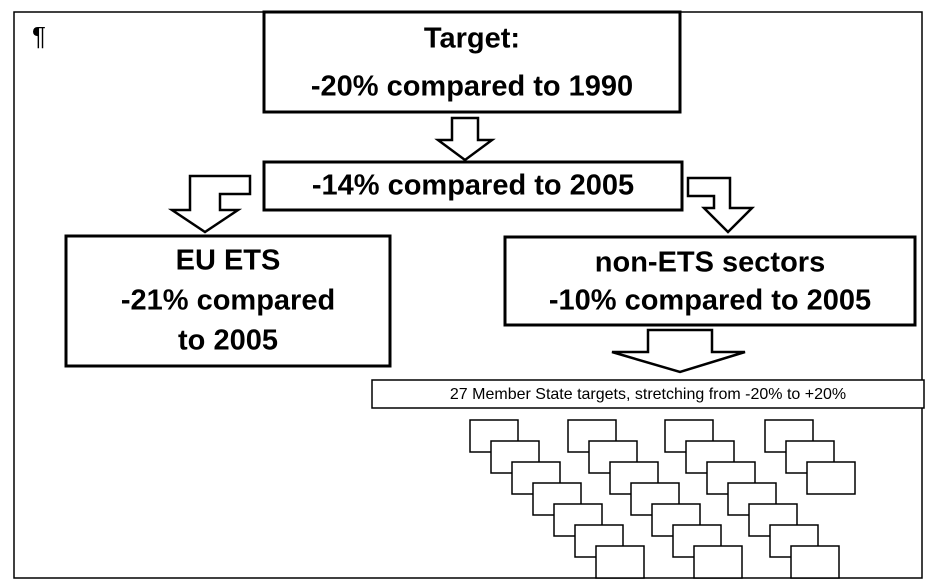  Describe the element at coordinates (710, 301) in the screenshot. I see `non-ets-line: -10% compared to 2005` at that location.